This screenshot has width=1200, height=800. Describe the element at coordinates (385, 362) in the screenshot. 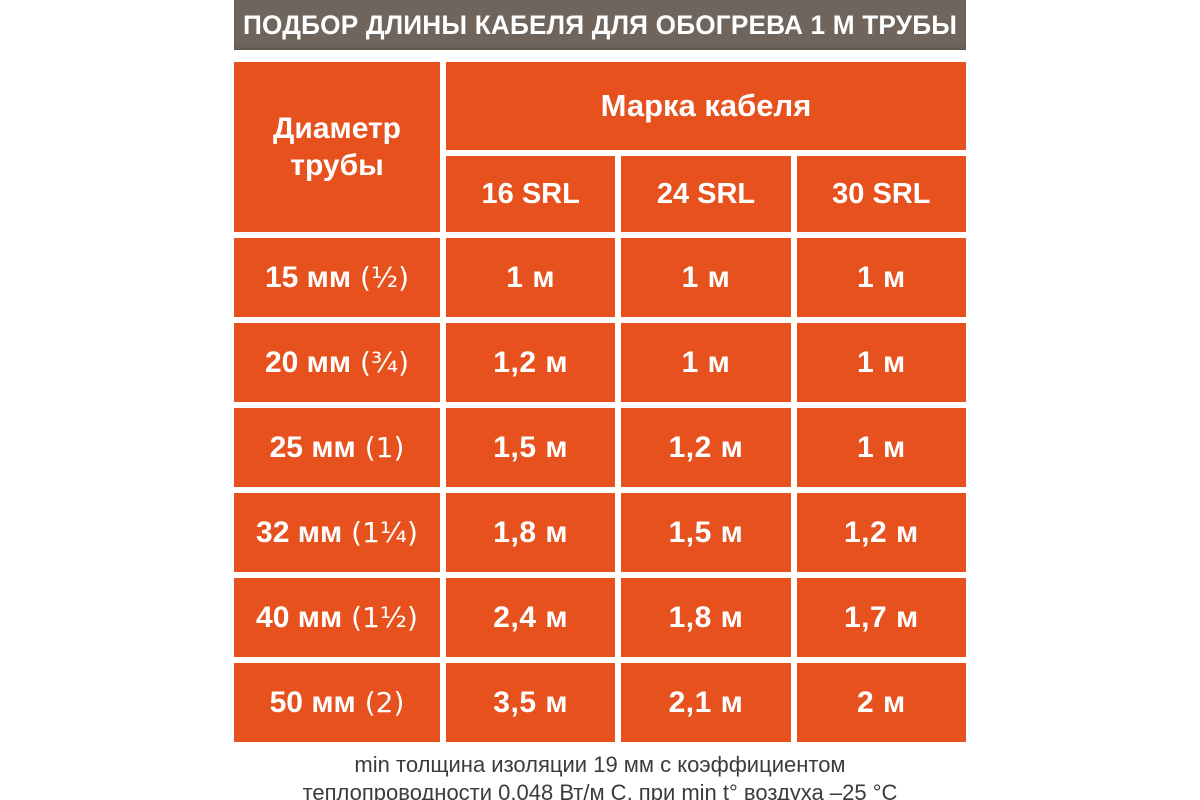

I see `diameter-inches-label: (³⁄₄)` at that location.